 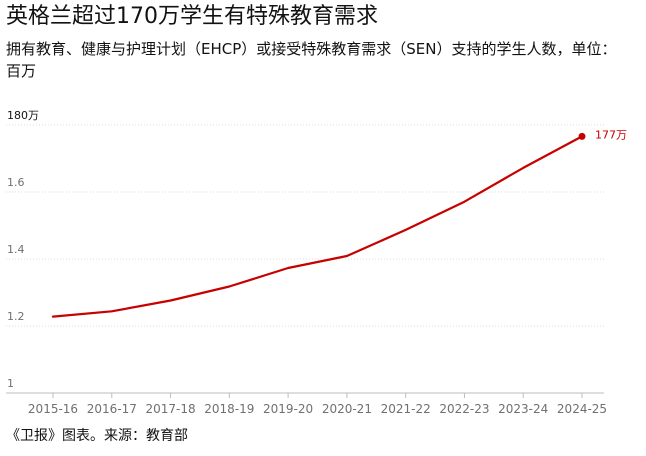 I want to click on y-tick-label: 1, so click(x=10, y=383).